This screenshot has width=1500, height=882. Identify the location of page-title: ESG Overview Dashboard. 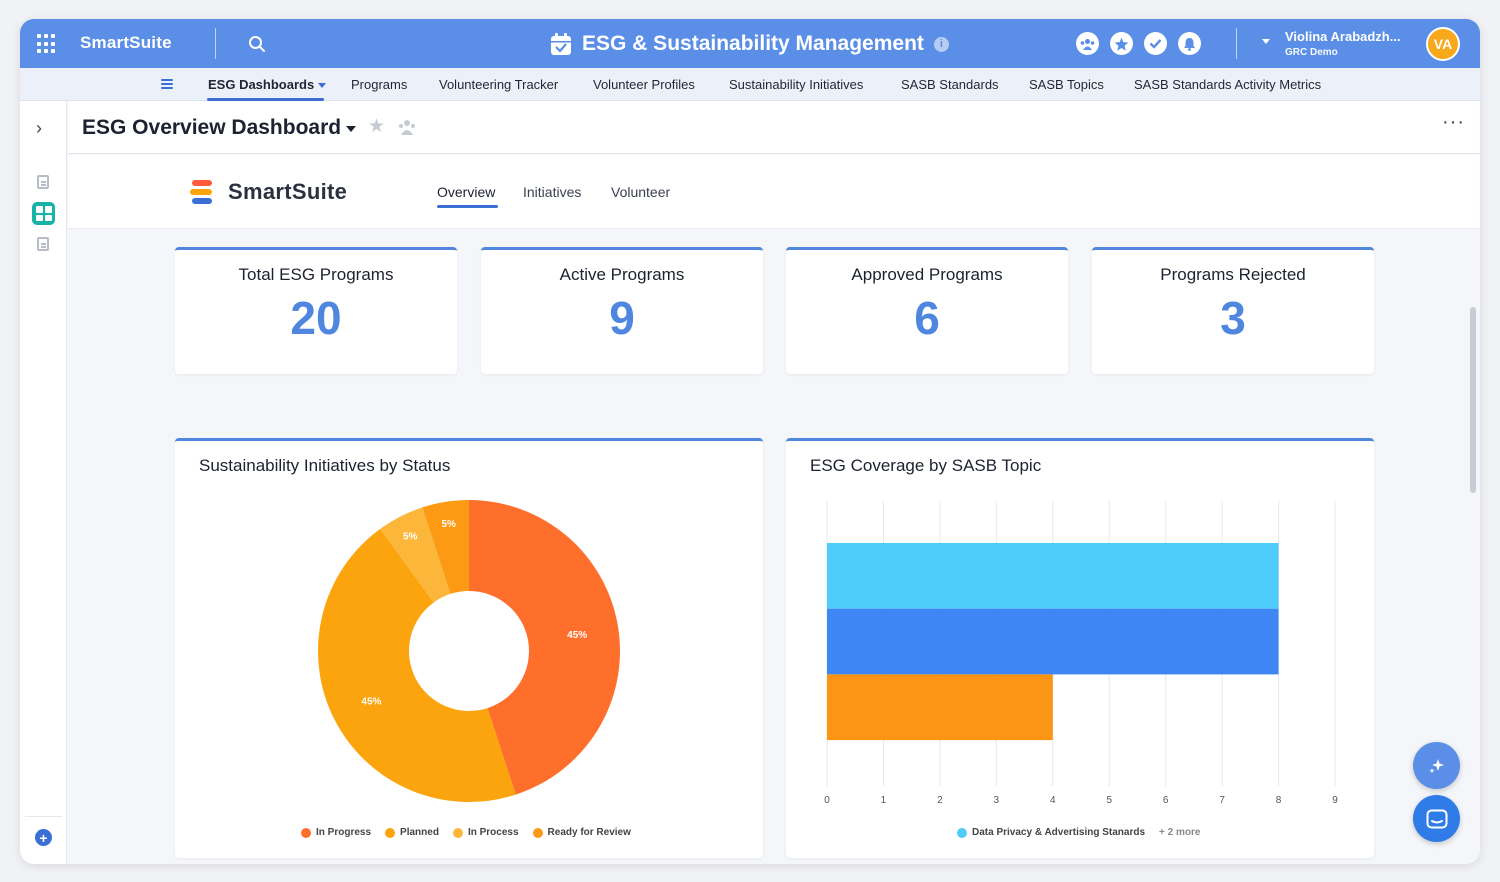
(212, 127).